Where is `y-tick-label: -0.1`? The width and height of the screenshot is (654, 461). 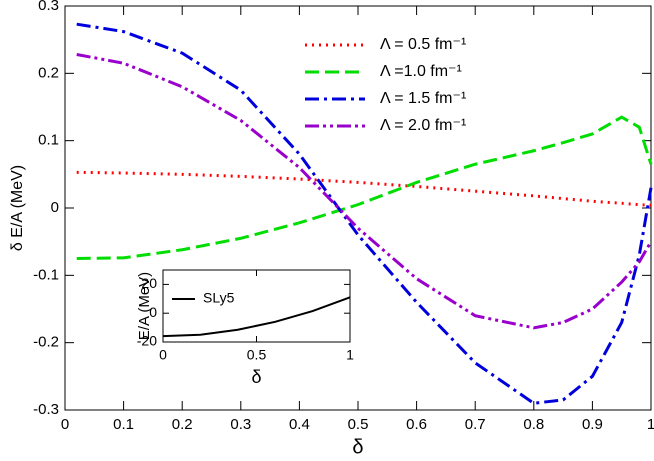
y-tick-label: -0.1 is located at coordinates (46, 274).